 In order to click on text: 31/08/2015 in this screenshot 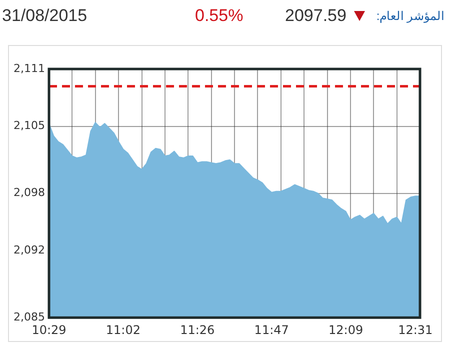, I will do `click(45, 16)`.